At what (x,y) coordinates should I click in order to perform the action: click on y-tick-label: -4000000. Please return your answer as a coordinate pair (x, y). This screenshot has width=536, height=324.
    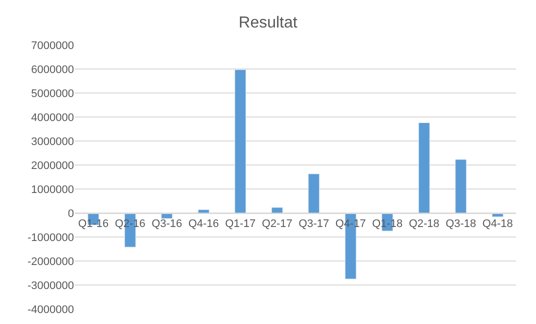
    Looking at the image, I should click on (51, 310).